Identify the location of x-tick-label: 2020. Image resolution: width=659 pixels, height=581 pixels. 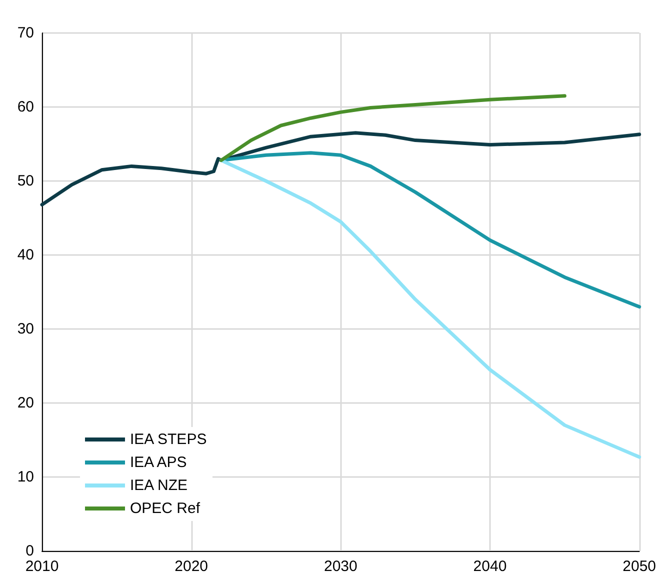
(191, 566).